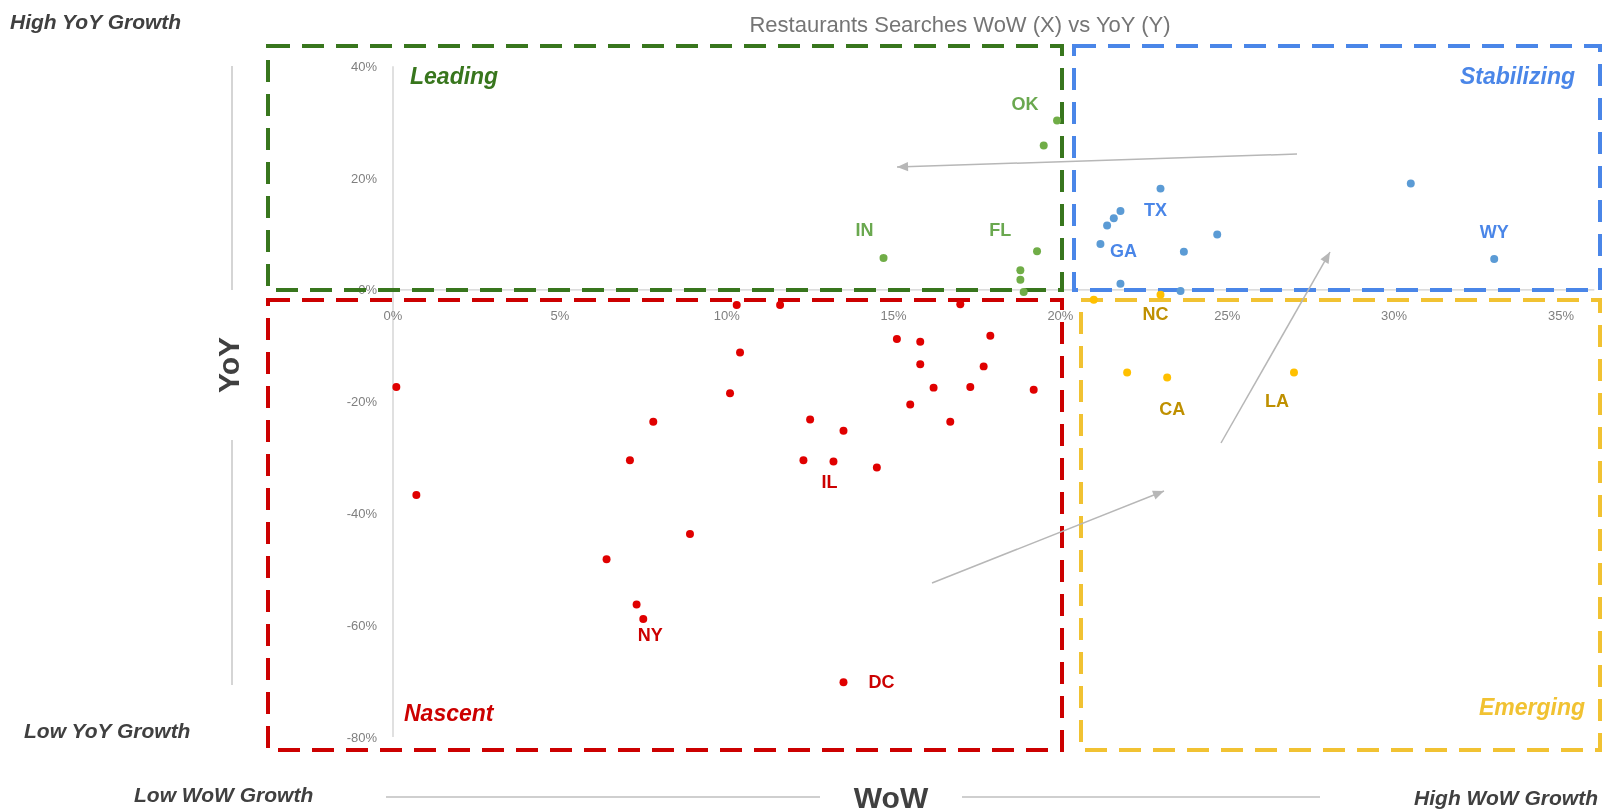  What do you see at coordinates (893, 316) in the screenshot?
I see `x-tick-label: 15%` at bounding box center [893, 316].